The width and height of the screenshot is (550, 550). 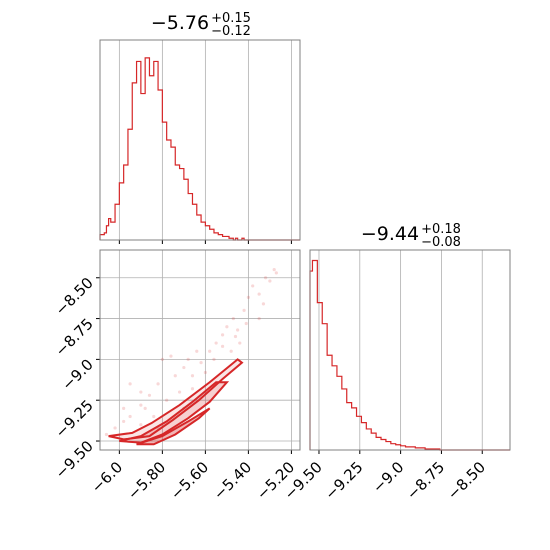 What do you see at coordinates (107, 477) in the screenshot?
I see `scatter-xtick-label-0: −6.0` at bounding box center [107, 477].